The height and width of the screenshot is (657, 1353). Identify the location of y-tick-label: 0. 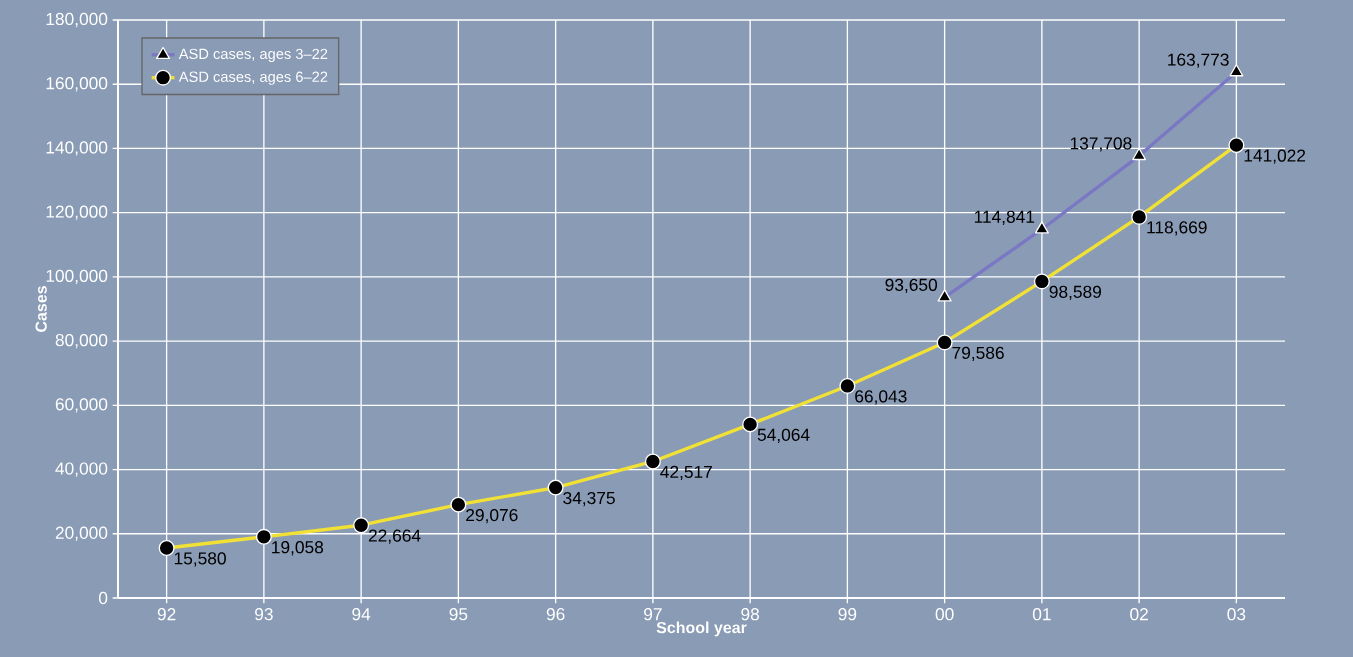
(103, 598).